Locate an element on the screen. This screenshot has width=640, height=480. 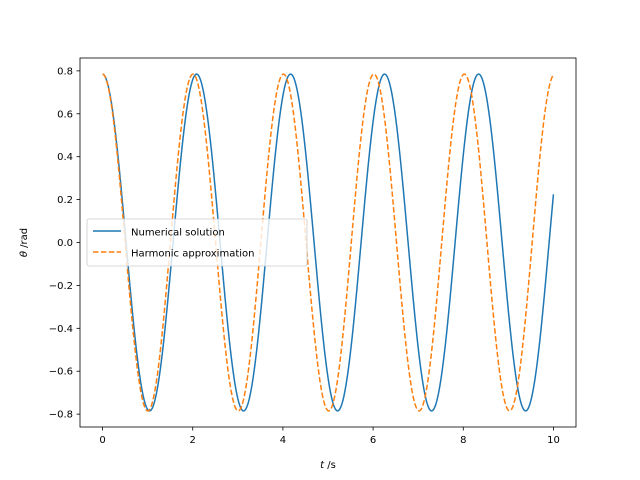
y-axis-ticks: −0.8 −0.6 −0.4 −0.2 0.0 0.2 0.4 0.6 0.8 is located at coordinates (64, 243).